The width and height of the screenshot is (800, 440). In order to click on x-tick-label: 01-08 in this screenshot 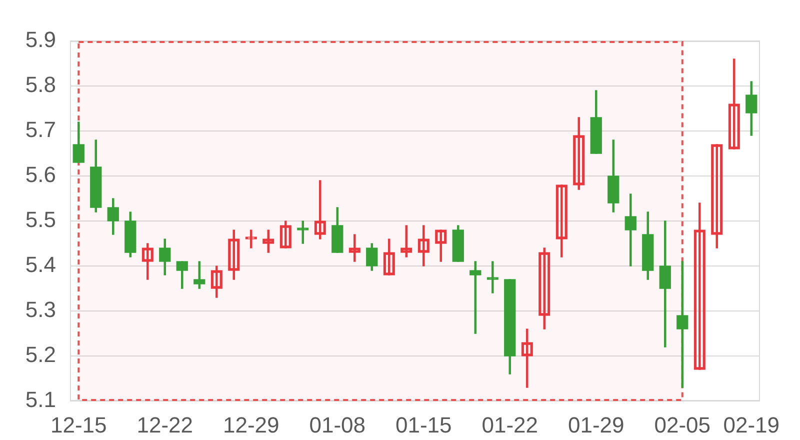, I will do `click(337, 425)`.